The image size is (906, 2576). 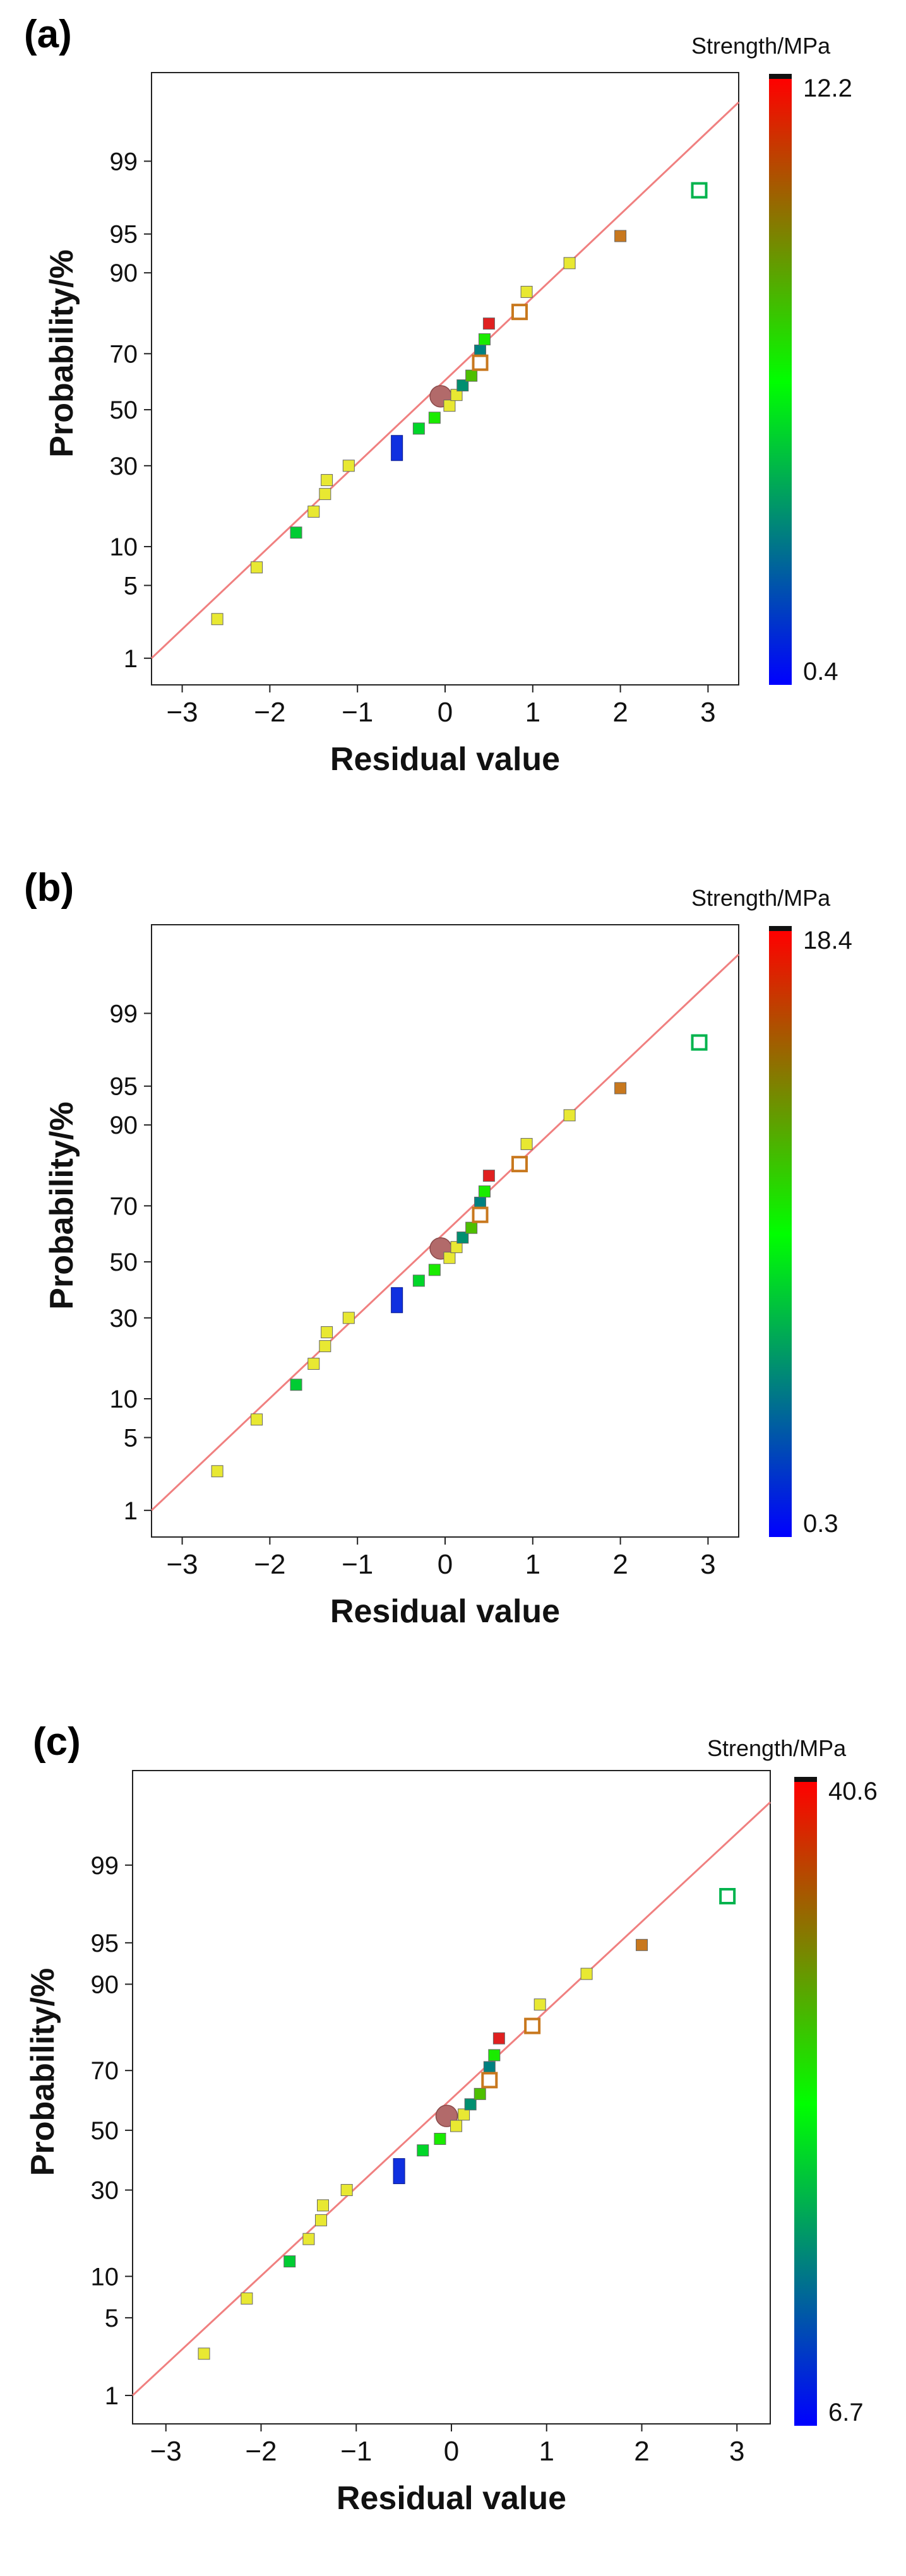 I want to click on colorbar-max-label: 18.4, so click(x=828, y=941).